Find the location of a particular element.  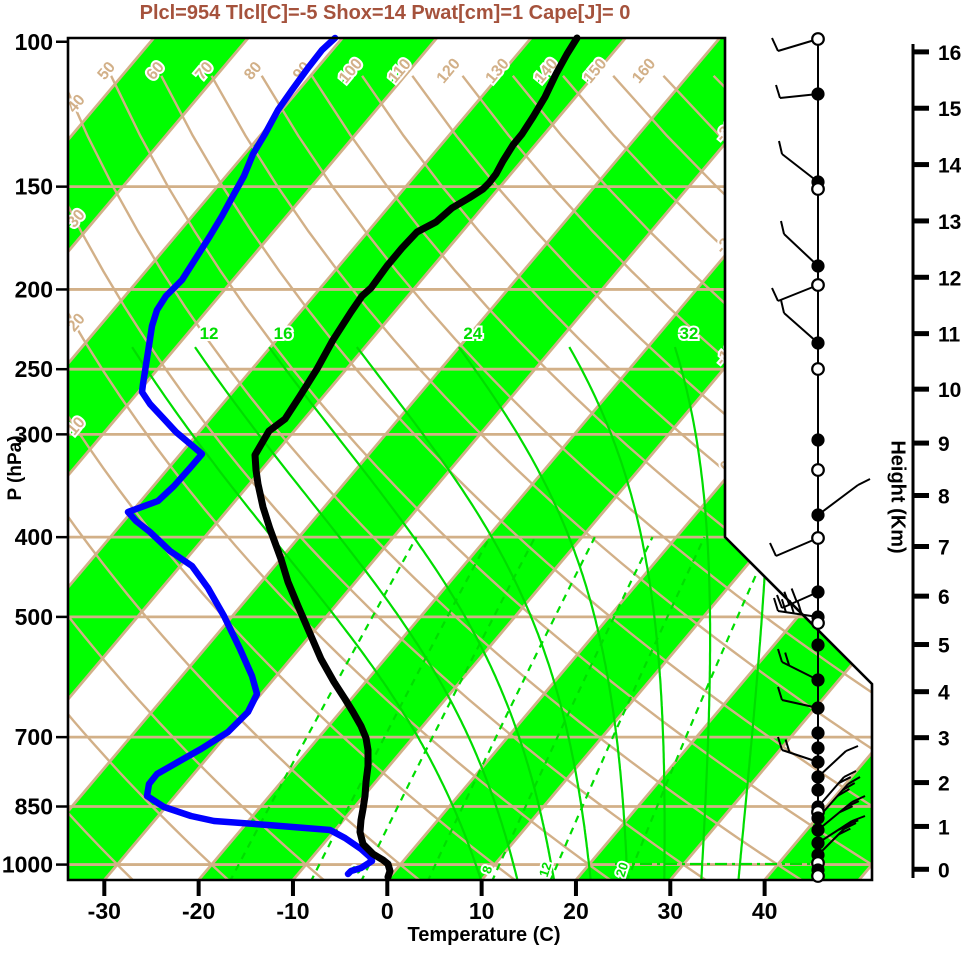

svg-text: 150 is located at coordinates (34, 187).